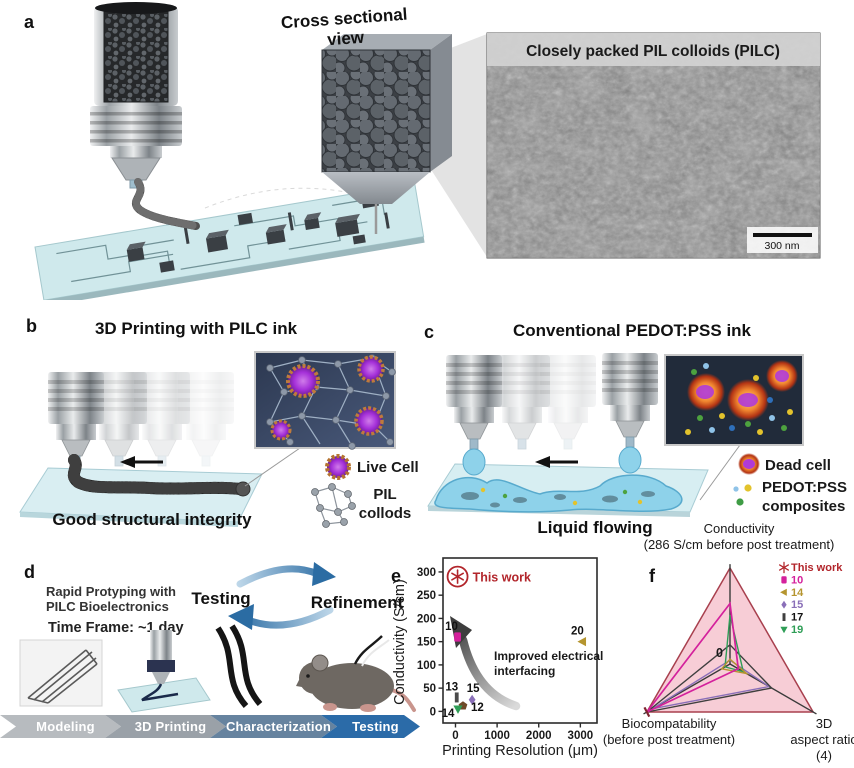 This screenshot has width=854, height=768. I want to click on pedot-pss-icon, so click(742, 495).